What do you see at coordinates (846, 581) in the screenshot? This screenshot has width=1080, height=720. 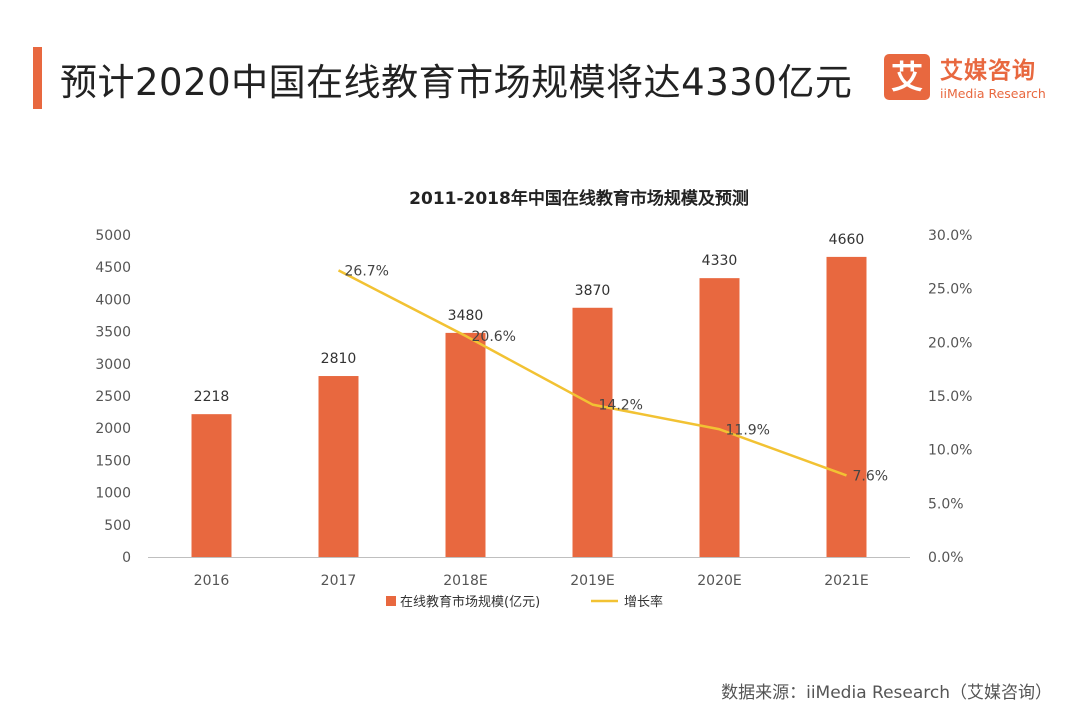 I see `x-axis-tick-label: 2021E` at bounding box center [846, 581].